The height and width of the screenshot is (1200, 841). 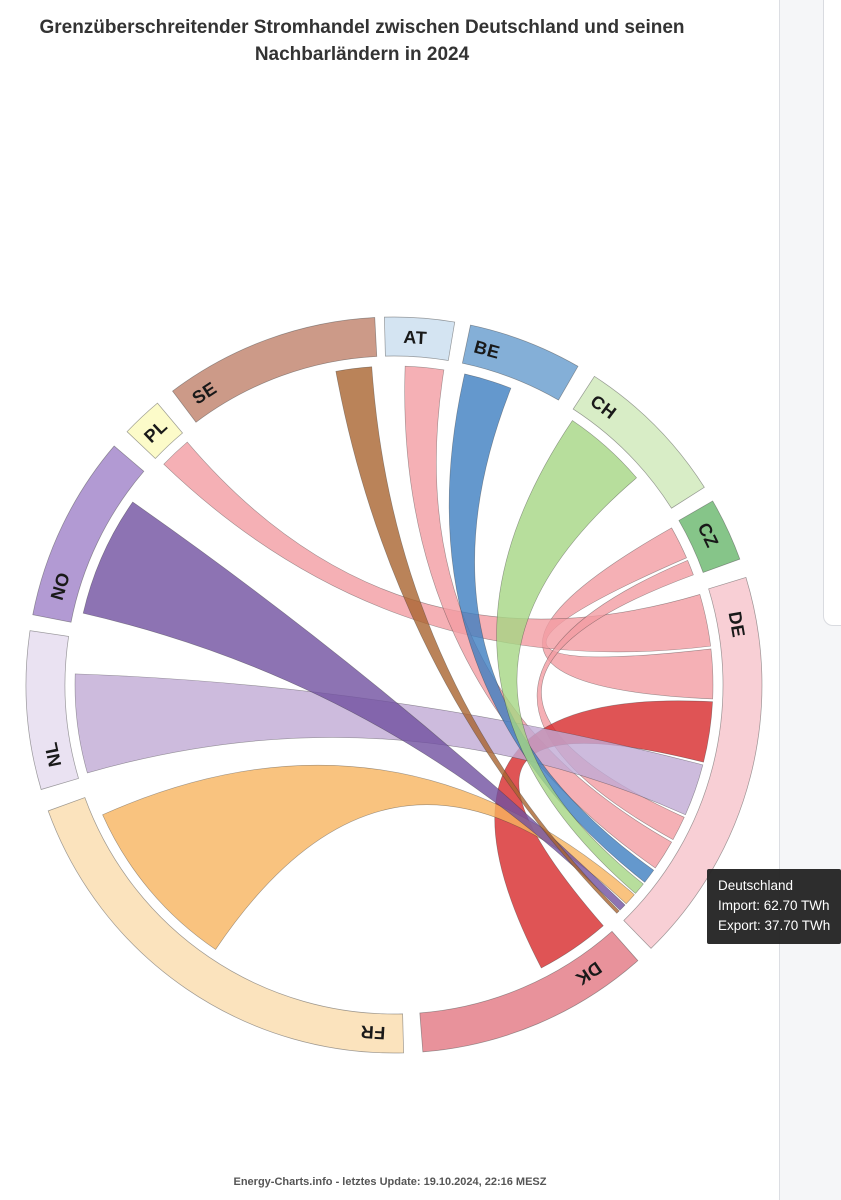 I want to click on country-label-FR: FR, so click(x=373, y=1032).